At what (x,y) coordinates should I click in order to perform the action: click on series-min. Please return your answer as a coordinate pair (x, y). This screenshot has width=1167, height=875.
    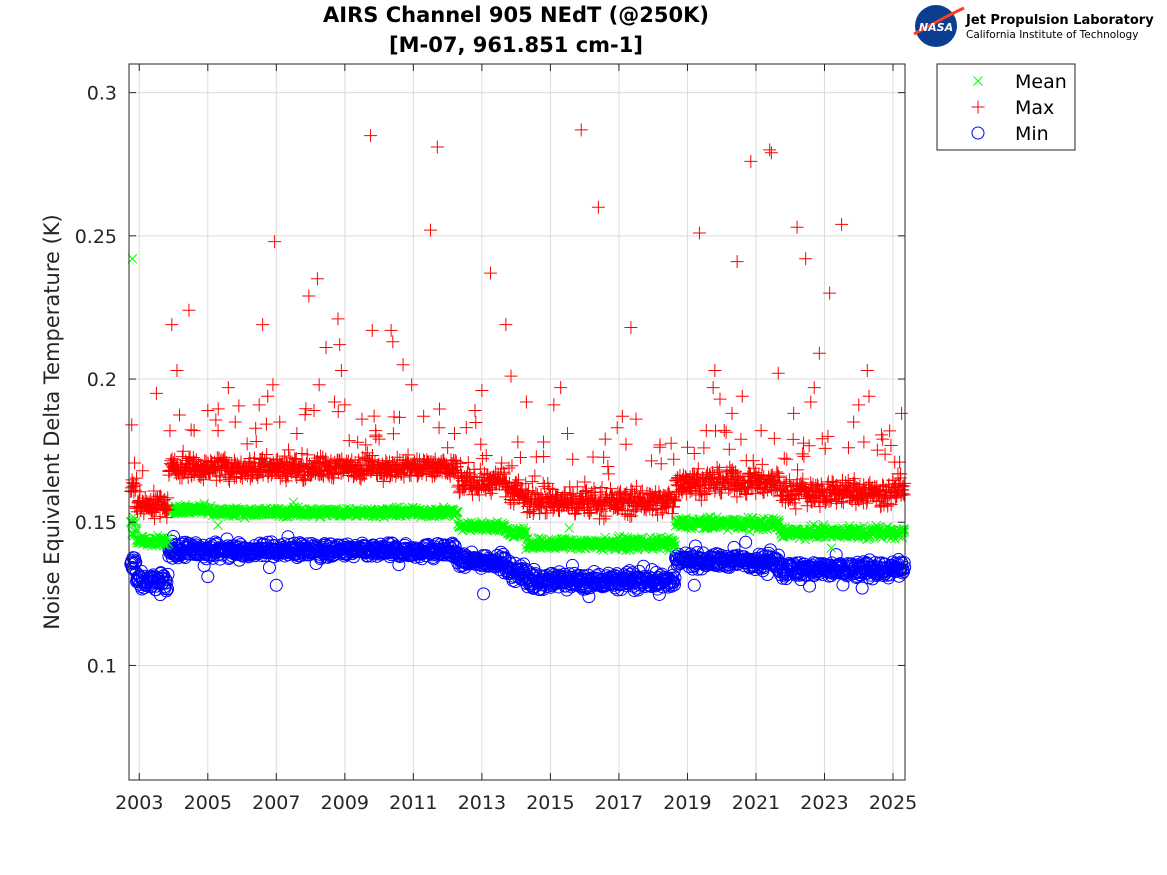
    Looking at the image, I should click on (518, 567).